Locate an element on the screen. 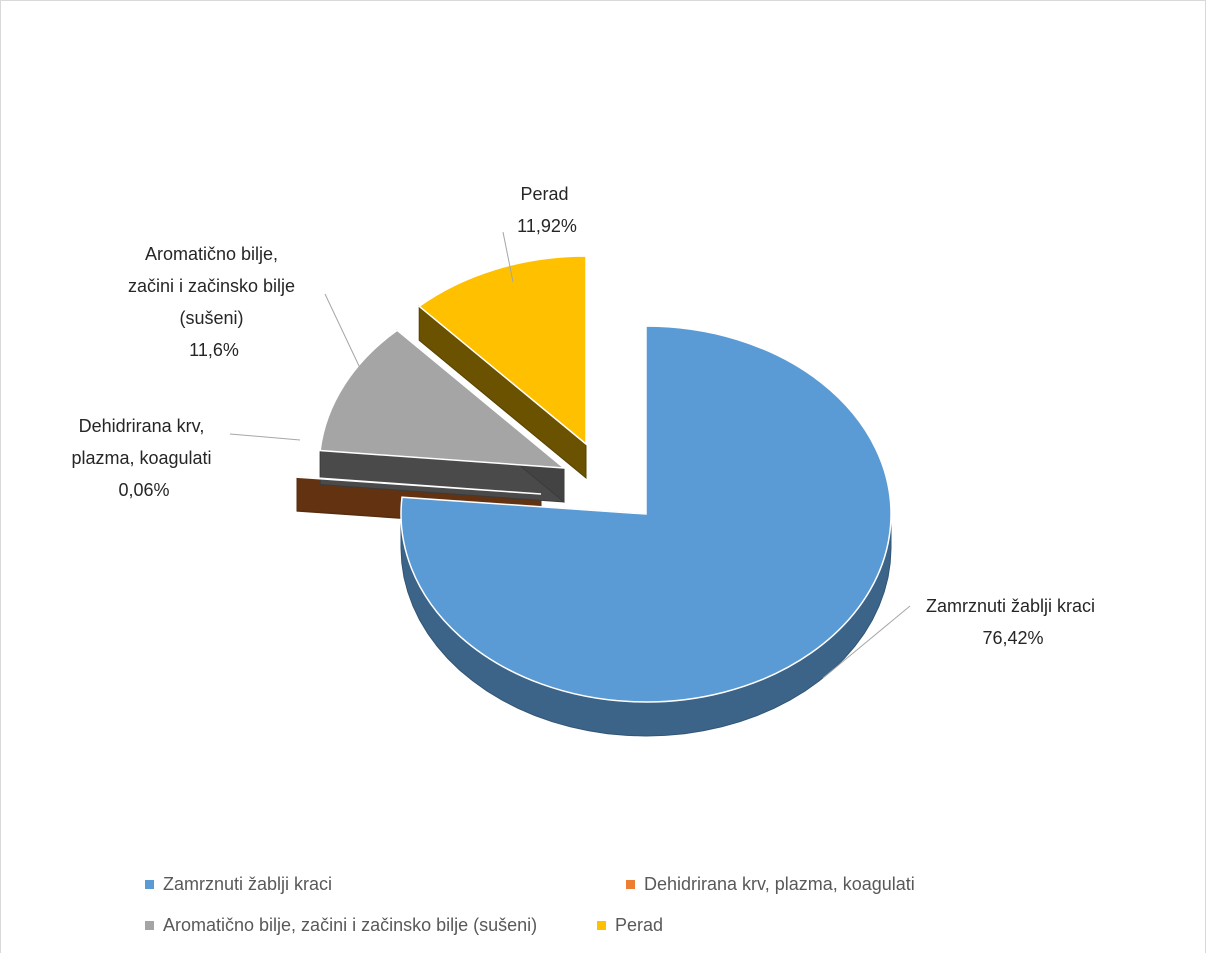 Image resolution: width=1208 pixels, height=954 pixels. label-dehidrirana: Dehidrirana krv, plazma, koagulati 0,06% is located at coordinates (143, 458).